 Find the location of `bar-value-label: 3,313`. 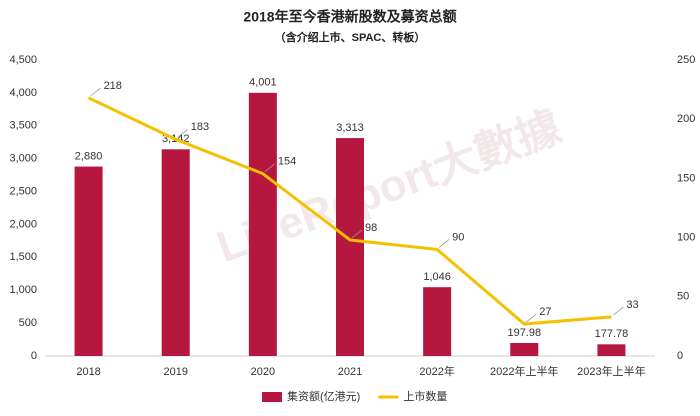

bar-value-label: 3,313 is located at coordinates (350, 128).